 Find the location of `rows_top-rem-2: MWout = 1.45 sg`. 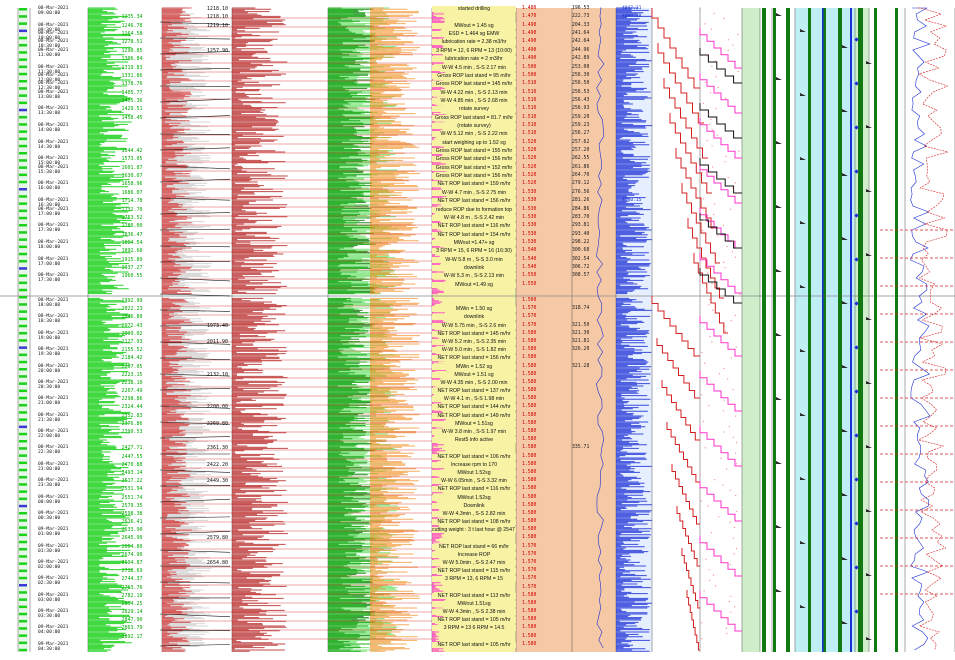

rows_top-rem-2: MWout = 1.45 sg is located at coordinates (474, 25).